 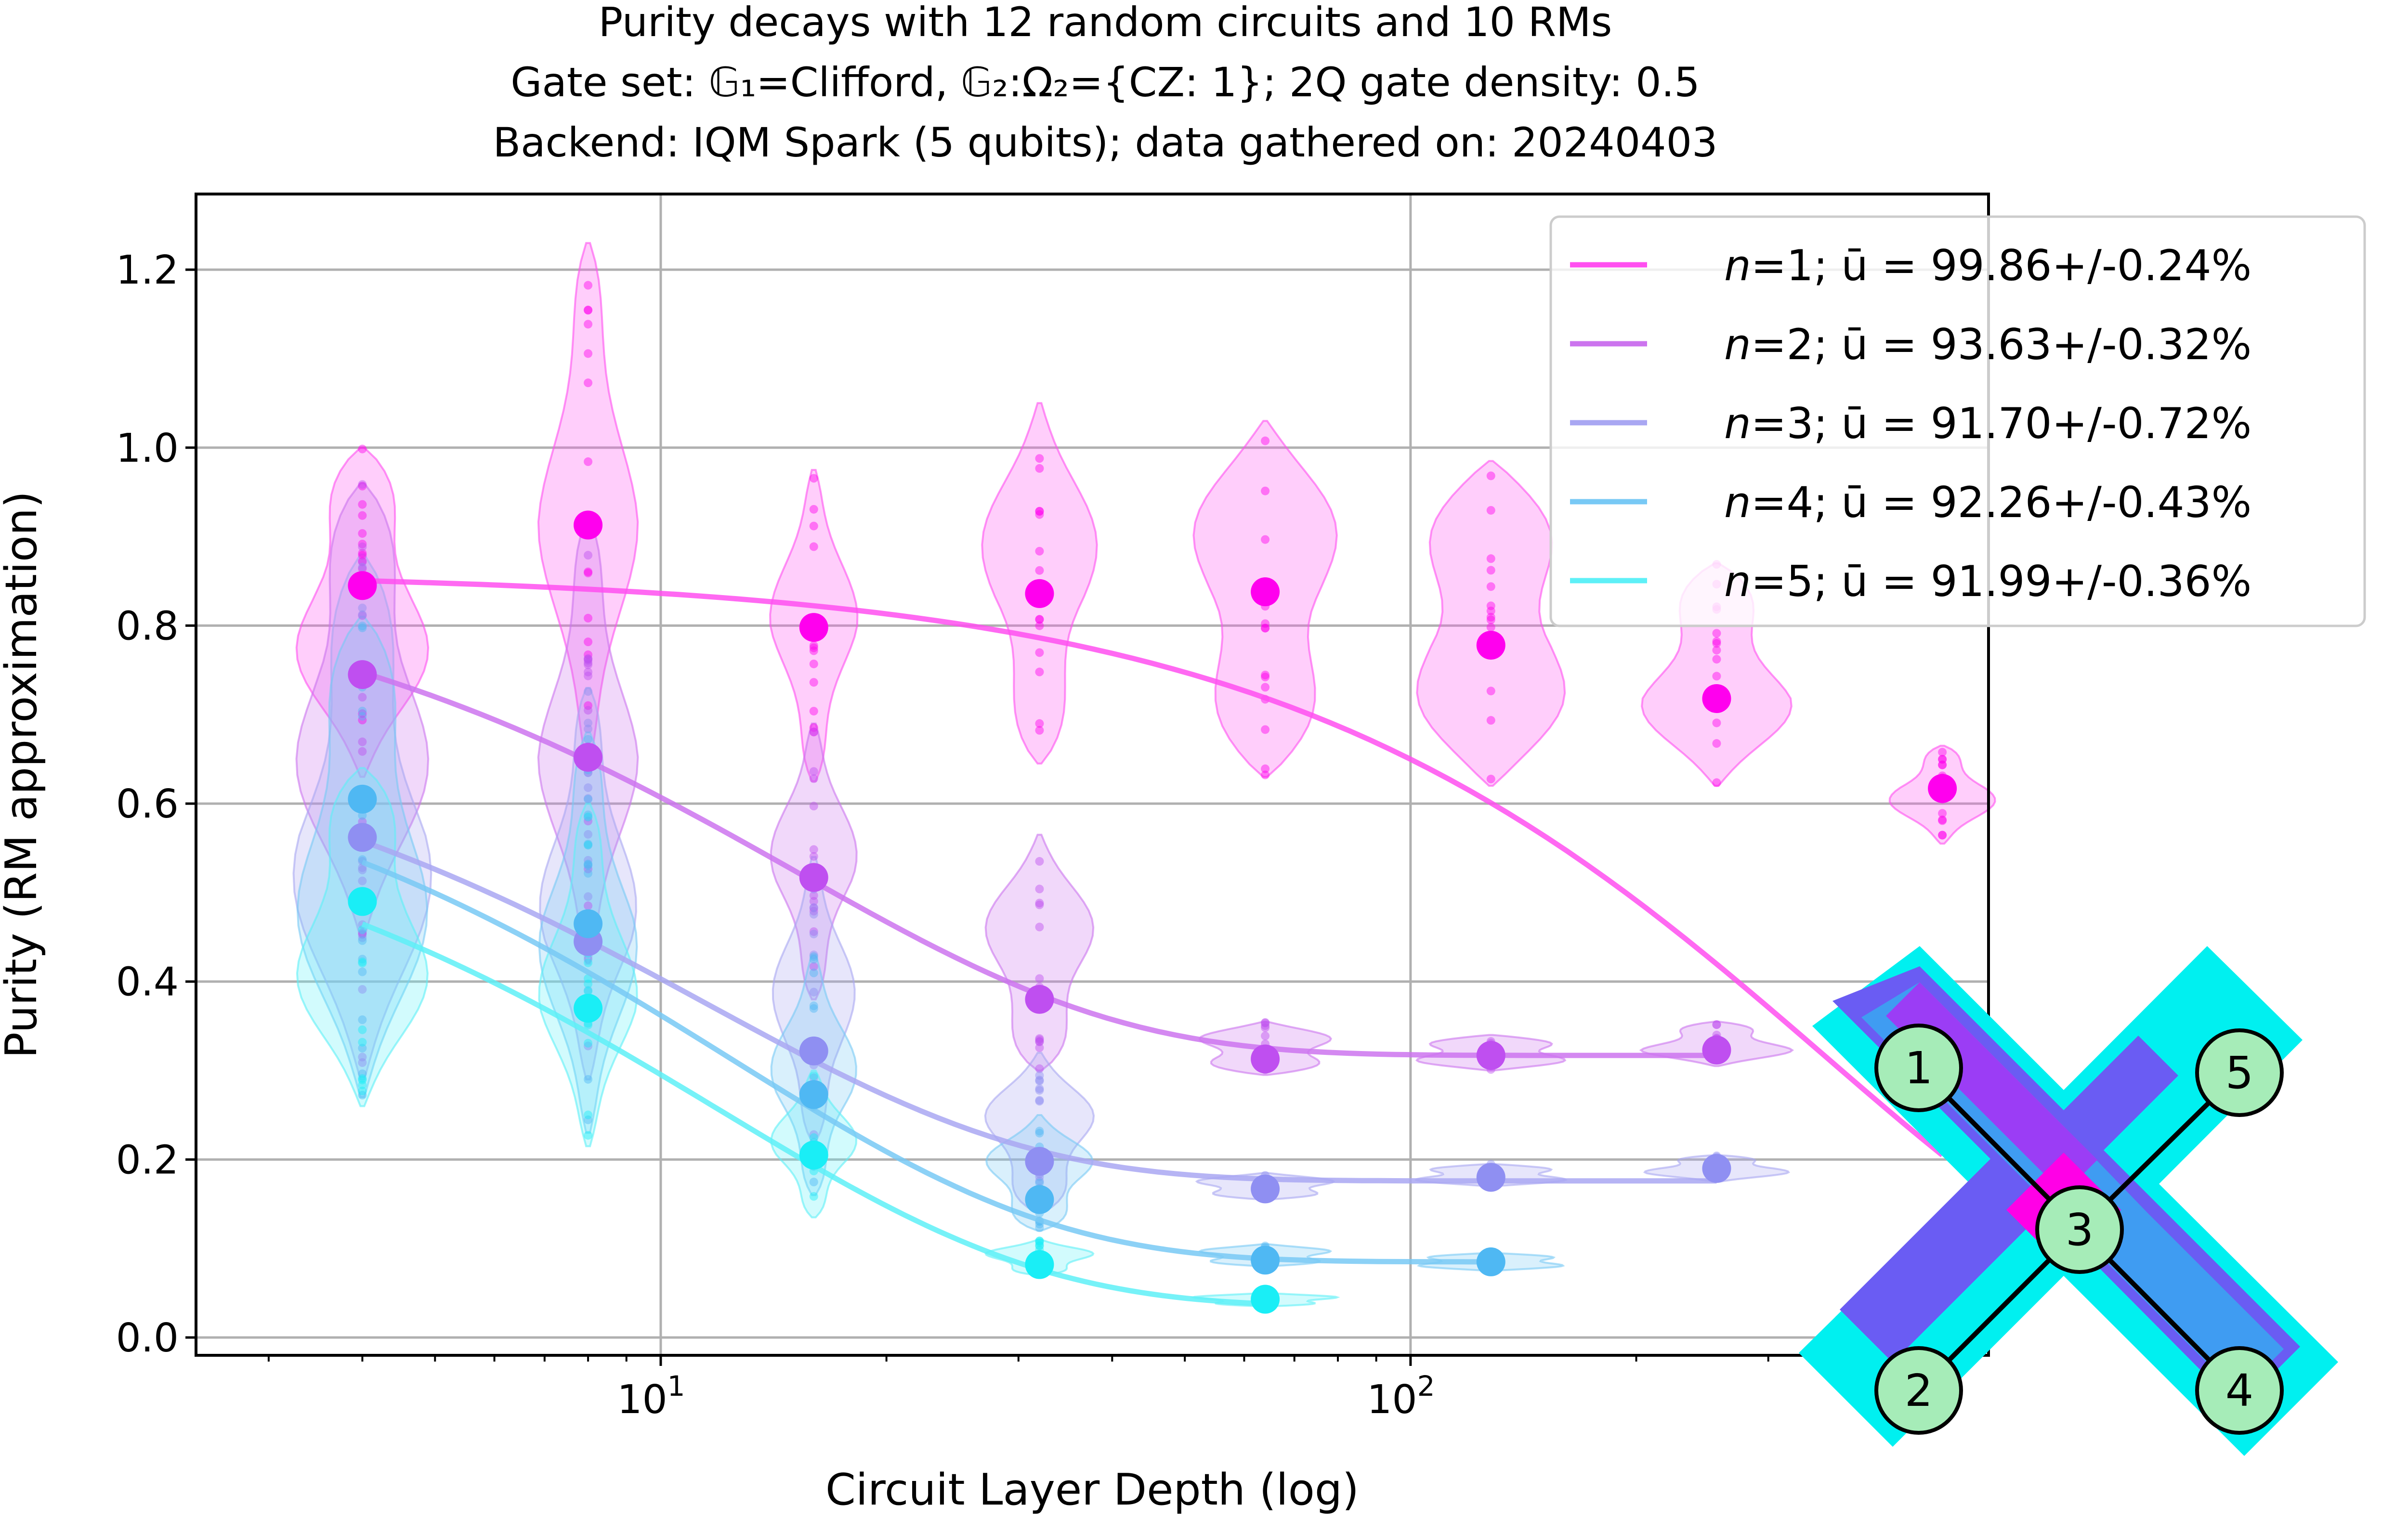 What do you see at coordinates (813, 1155) in the screenshot?
I see `mean-point-n5` at bounding box center [813, 1155].